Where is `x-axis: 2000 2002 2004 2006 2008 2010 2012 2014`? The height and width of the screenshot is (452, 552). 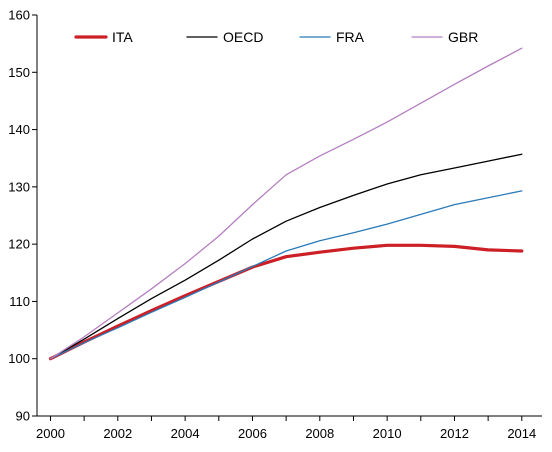
x-axis: 2000 2002 2004 2006 2008 2010 2012 2014 is located at coordinates (286, 428).